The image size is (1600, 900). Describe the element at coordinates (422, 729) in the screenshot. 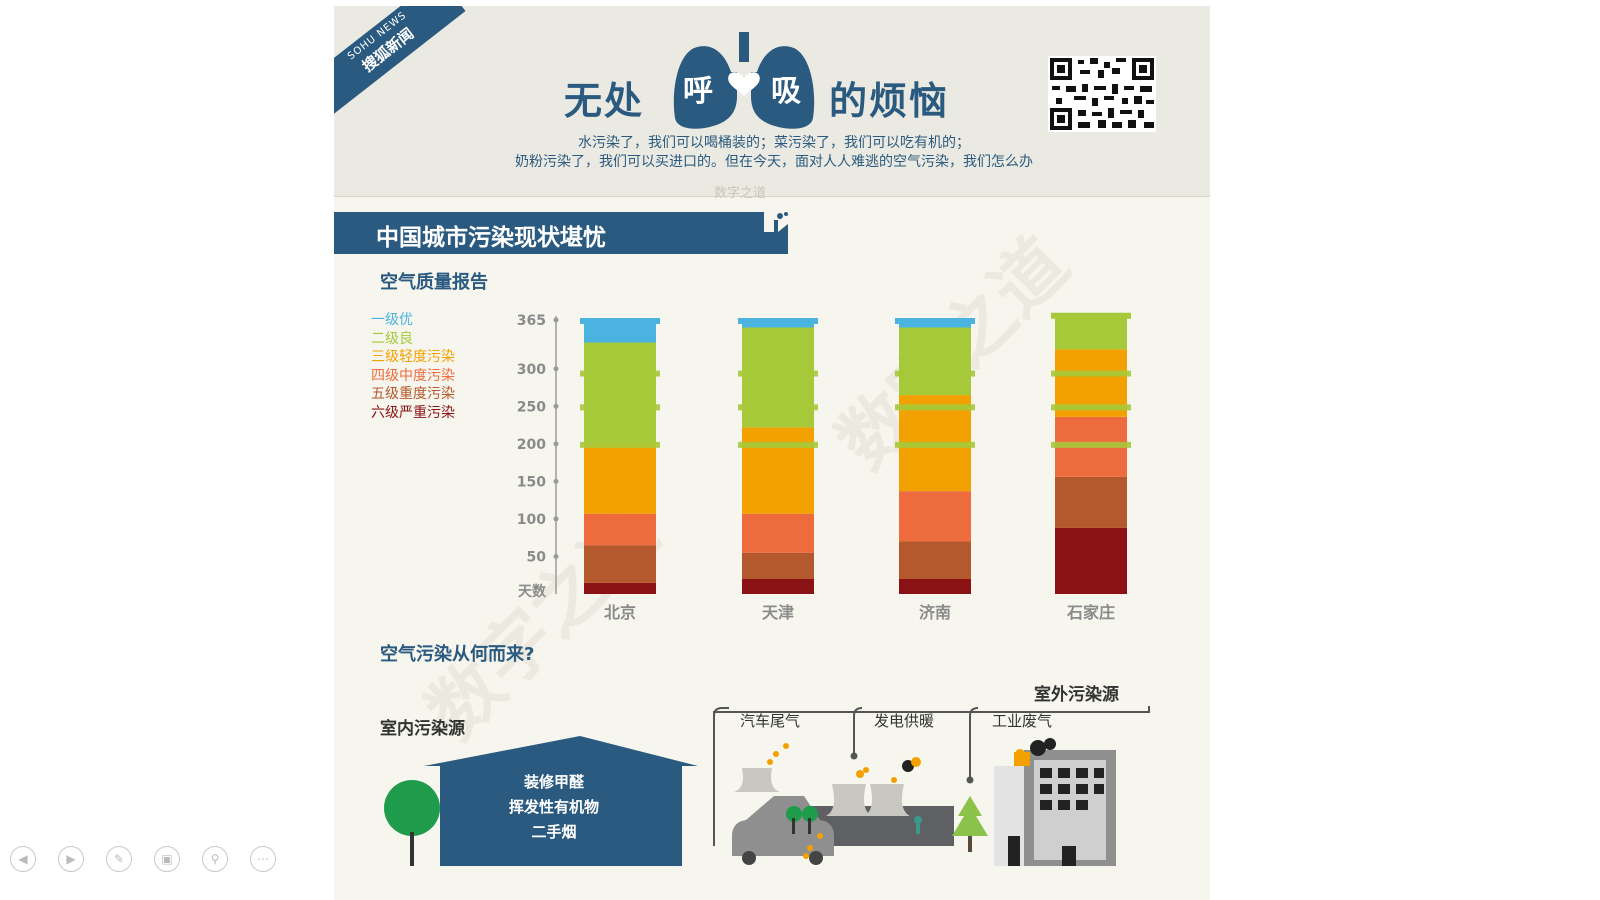

I see `indoor-sources-title: 室内污染源` at that location.